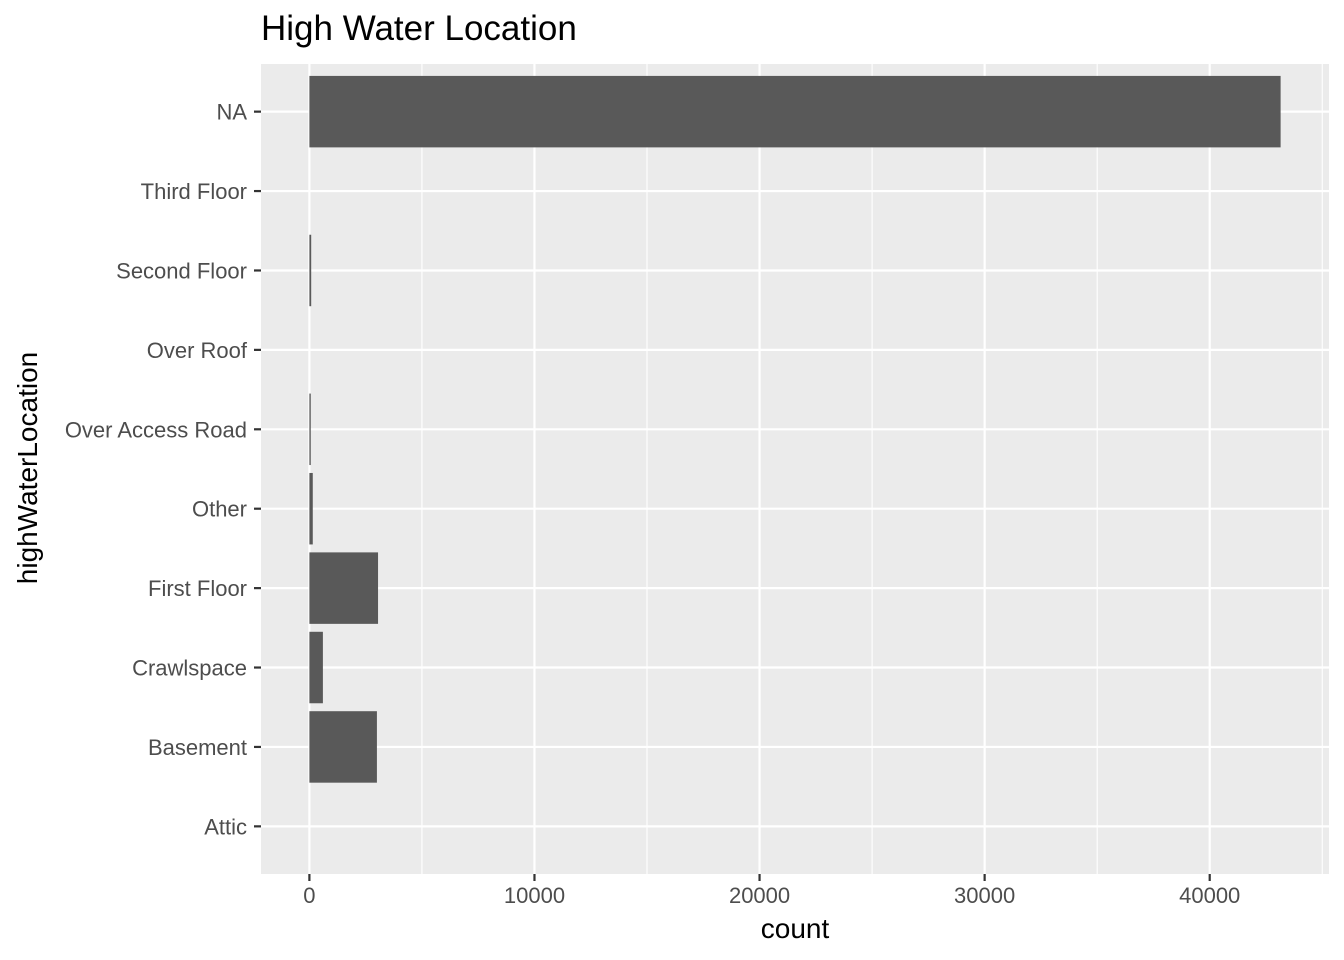  What do you see at coordinates (310, 270) in the screenshot?
I see `bar-second-floor` at bounding box center [310, 270].